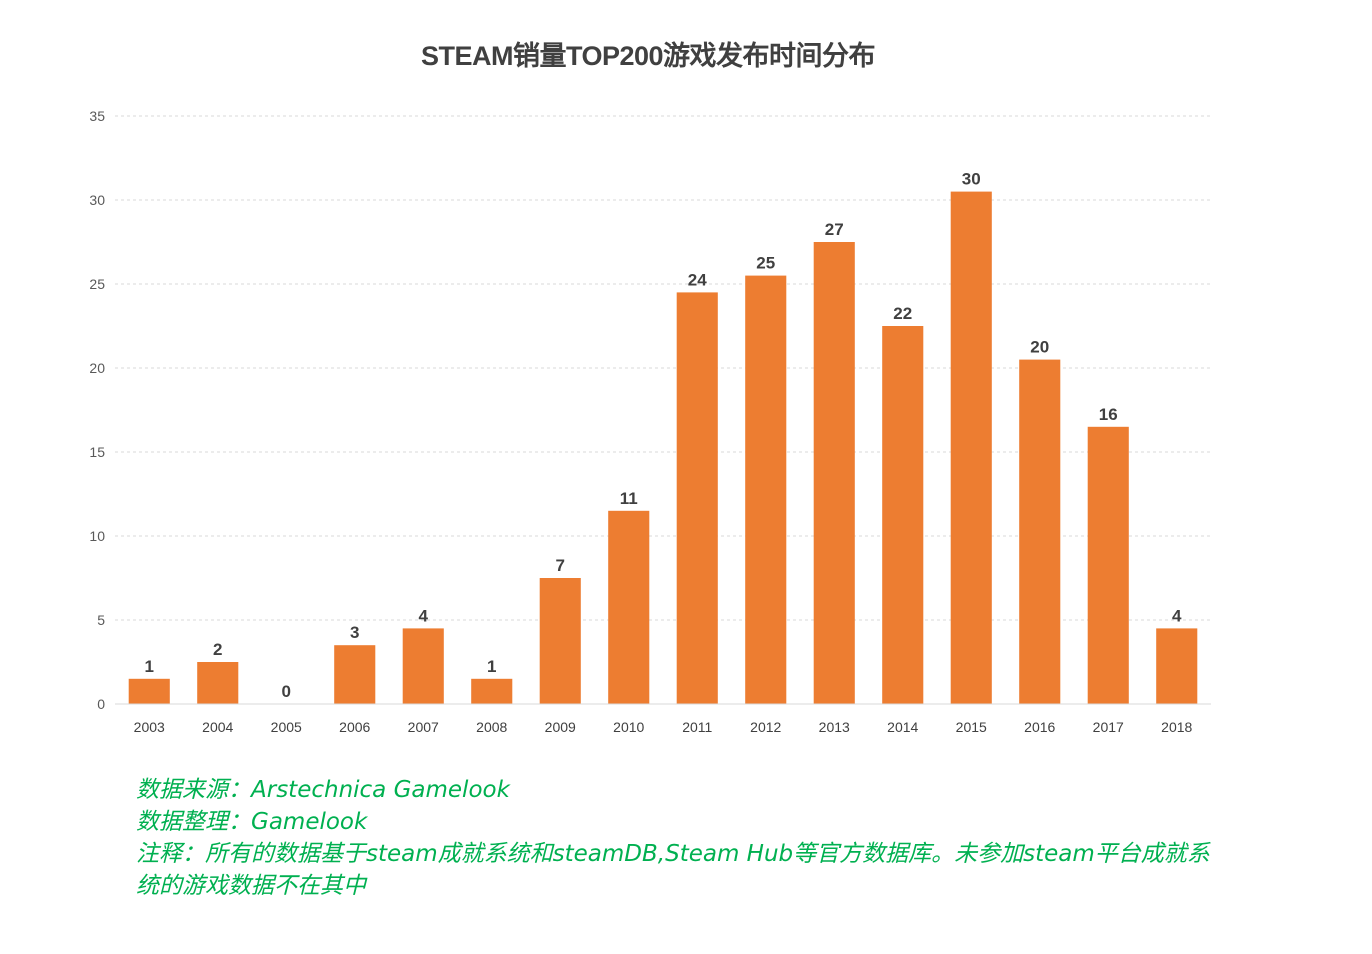 The width and height of the screenshot is (1372, 954). Describe the element at coordinates (628, 727) in the screenshot. I see `x-tick-label-2010: 2010` at that location.